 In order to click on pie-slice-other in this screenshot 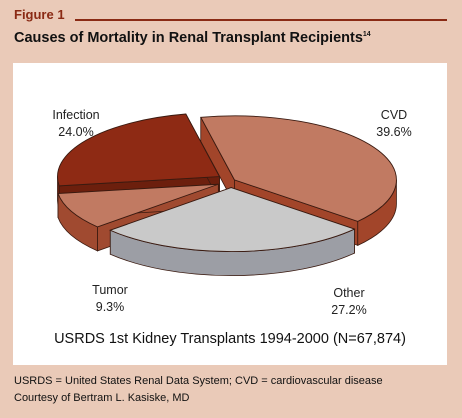, I will do `click(232, 220)`.